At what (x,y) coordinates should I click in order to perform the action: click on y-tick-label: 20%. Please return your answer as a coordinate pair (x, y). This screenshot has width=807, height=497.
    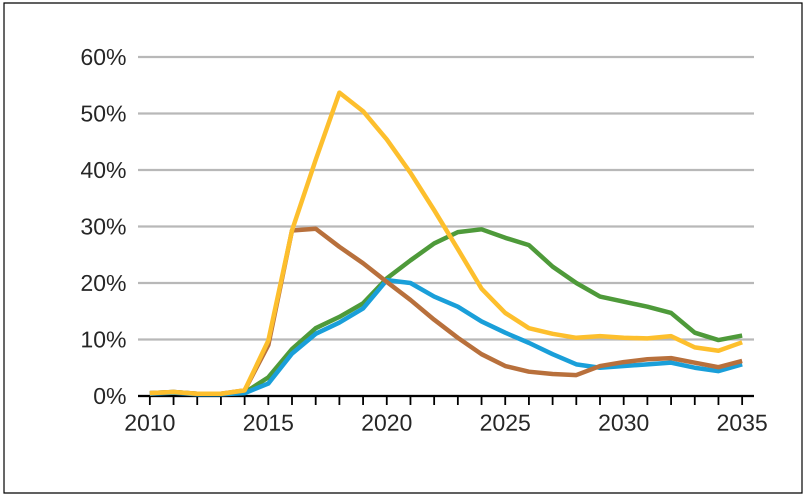
    Looking at the image, I should click on (104, 283).